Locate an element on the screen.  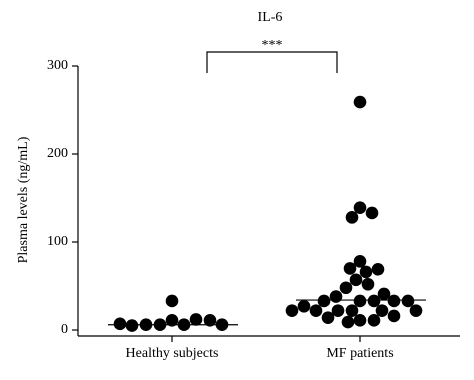
x-tick-label: MF patients is located at coordinates (359, 353).